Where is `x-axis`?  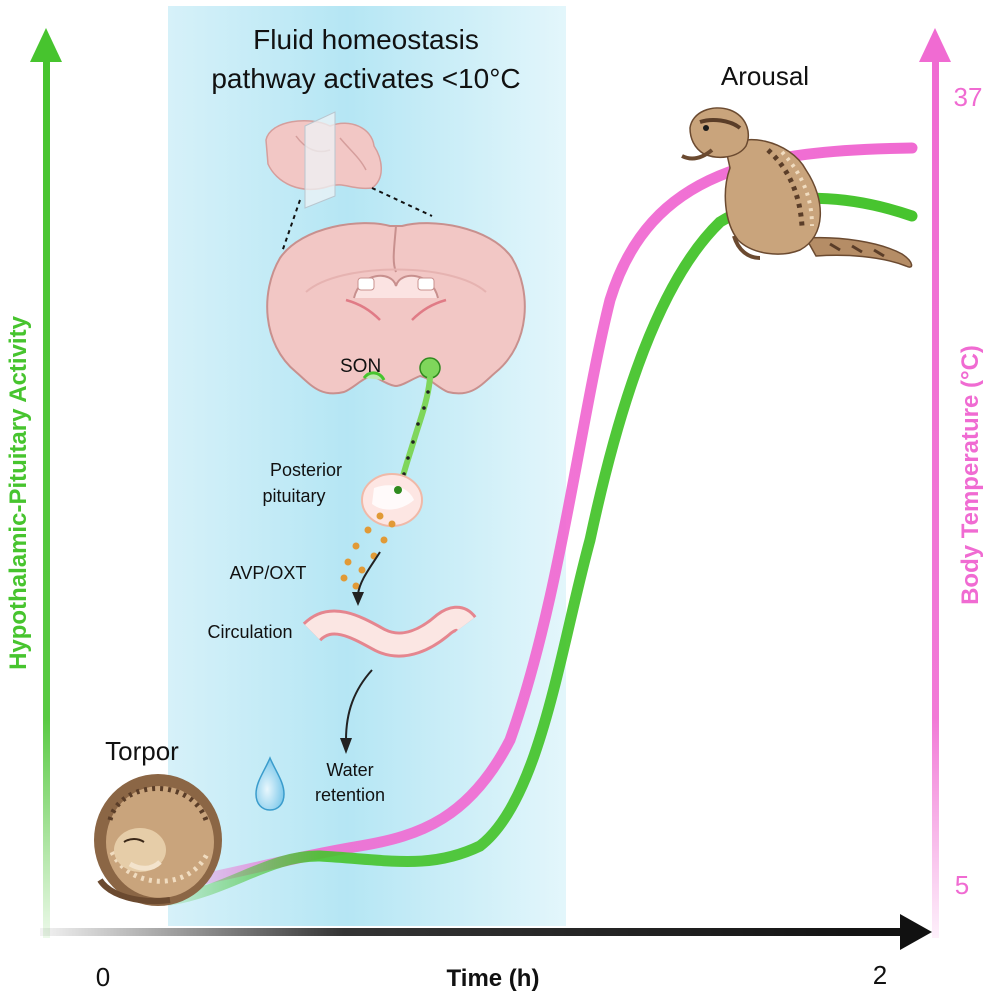 x-axis is located at coordinates (486, 932).